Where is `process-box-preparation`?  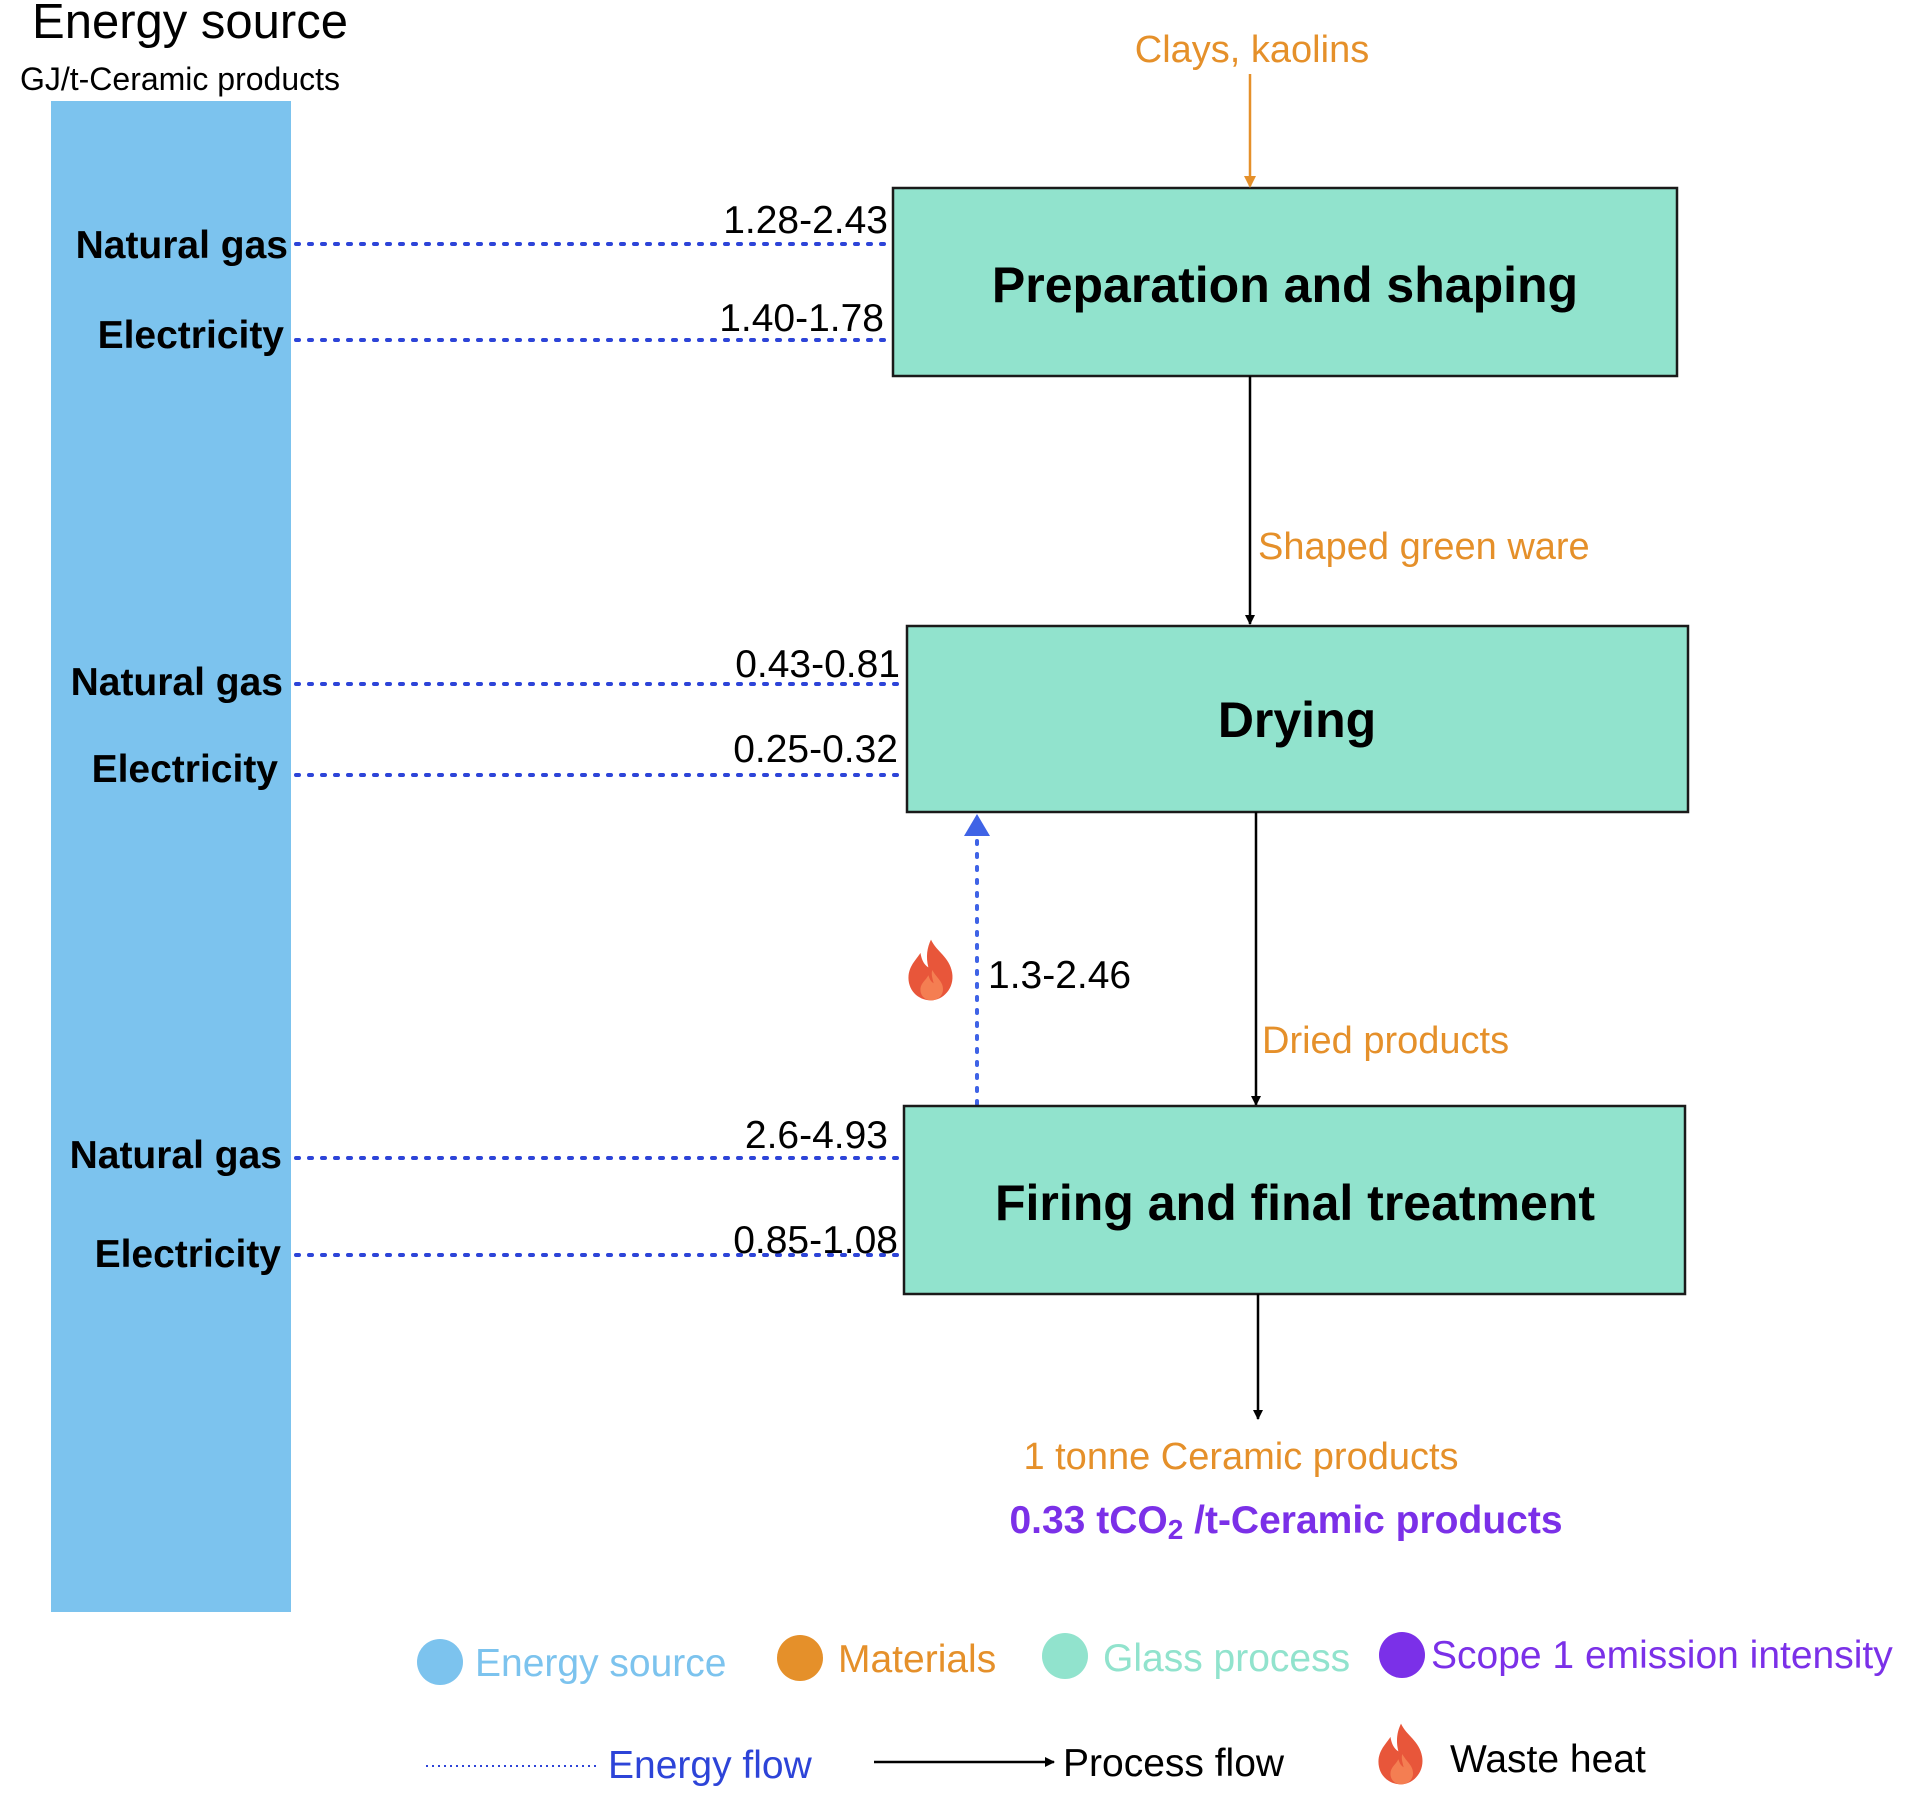
process-box-preparation is located at coordinates (1285, 282).